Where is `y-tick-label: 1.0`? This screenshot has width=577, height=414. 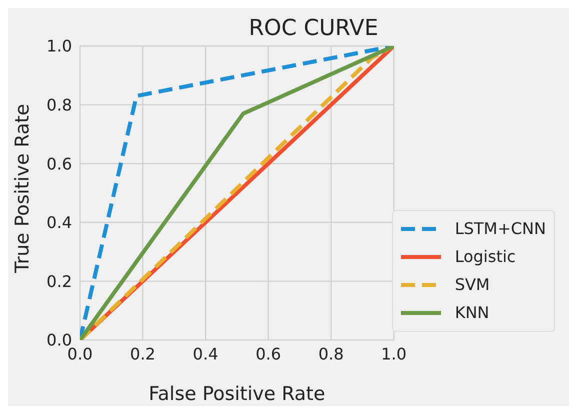
y-tick-label: 1.0 is located at coordinates (59, 46).